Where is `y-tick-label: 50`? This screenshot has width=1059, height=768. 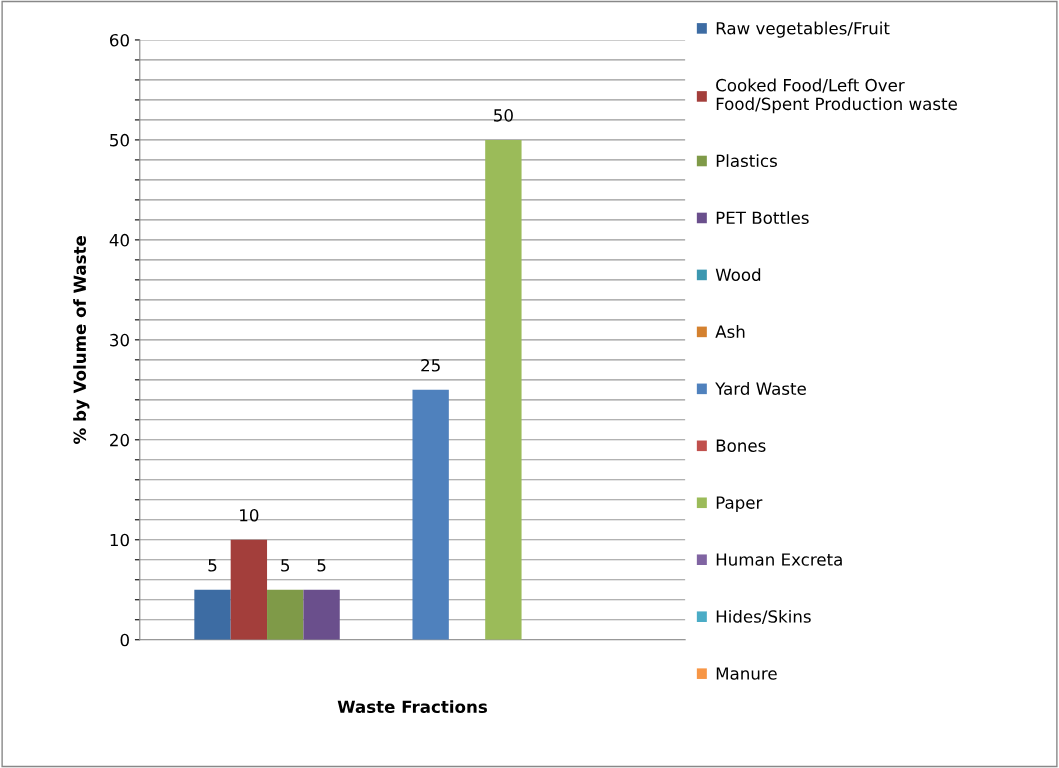 y-tick-label: 50 is located at coordinates (119, 140).